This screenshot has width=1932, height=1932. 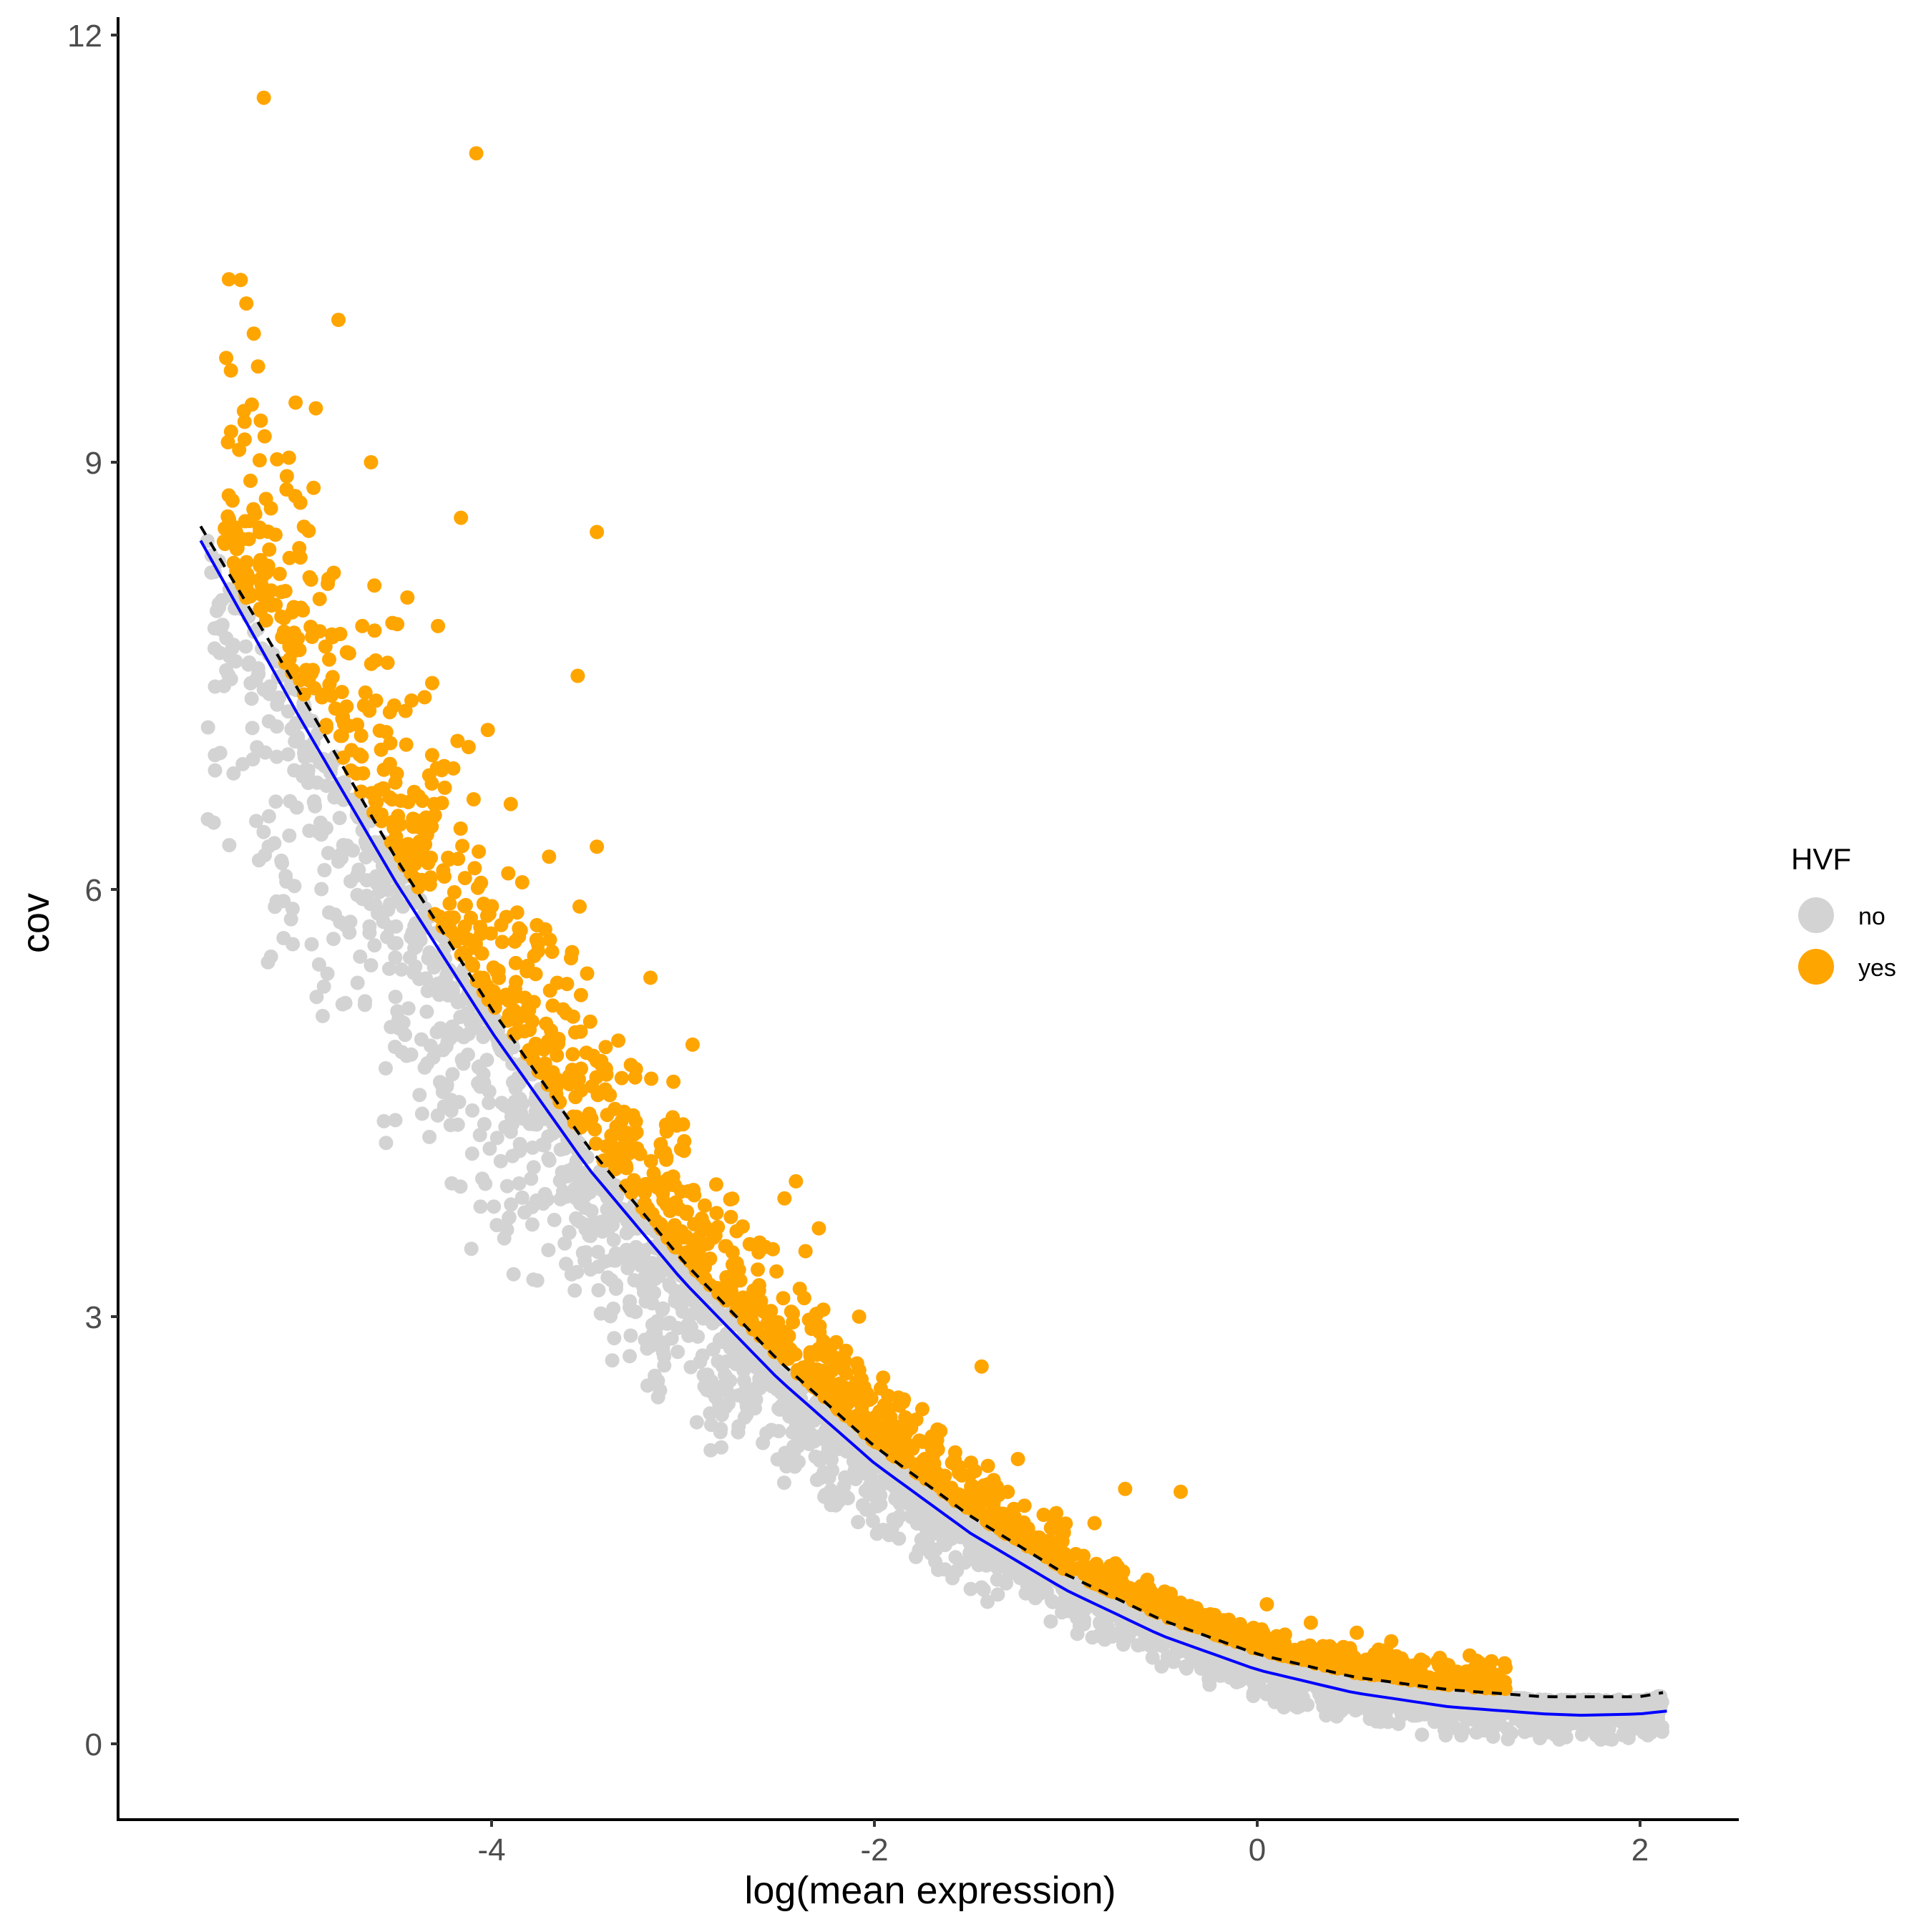 What do you see at coordinates (930, 1890) in the screenshot?
I see `x-axis-title: log(mean expression)` at bounding box center [930, 1890].